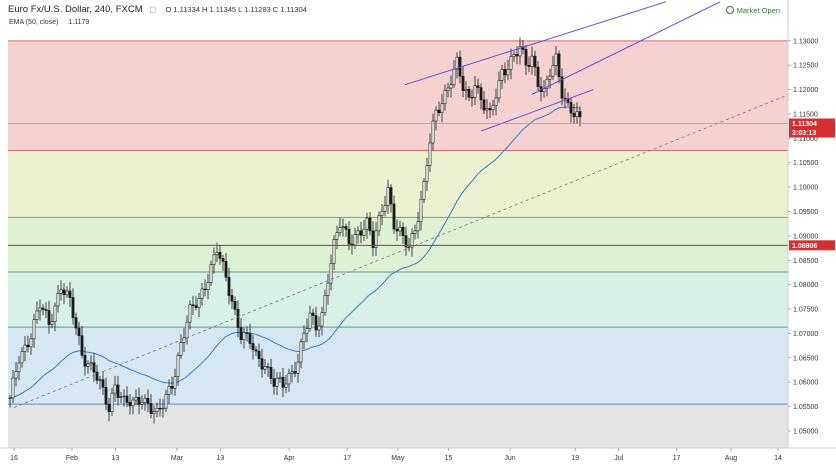 This screenshot has width=836, height=470. Describe the element at coordinates (805, 114) in the screenshot. I see `y-tick-label: 1.11500` at that location.